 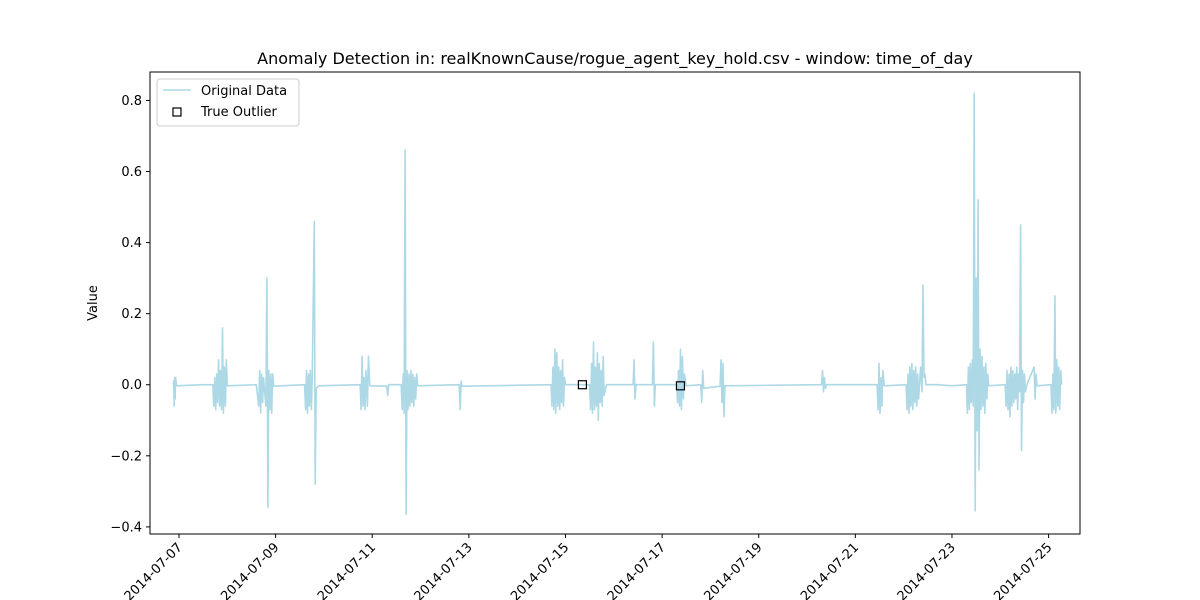 I want to click on x-tick-label: 2014-07-13, so click(x=444, y=570).